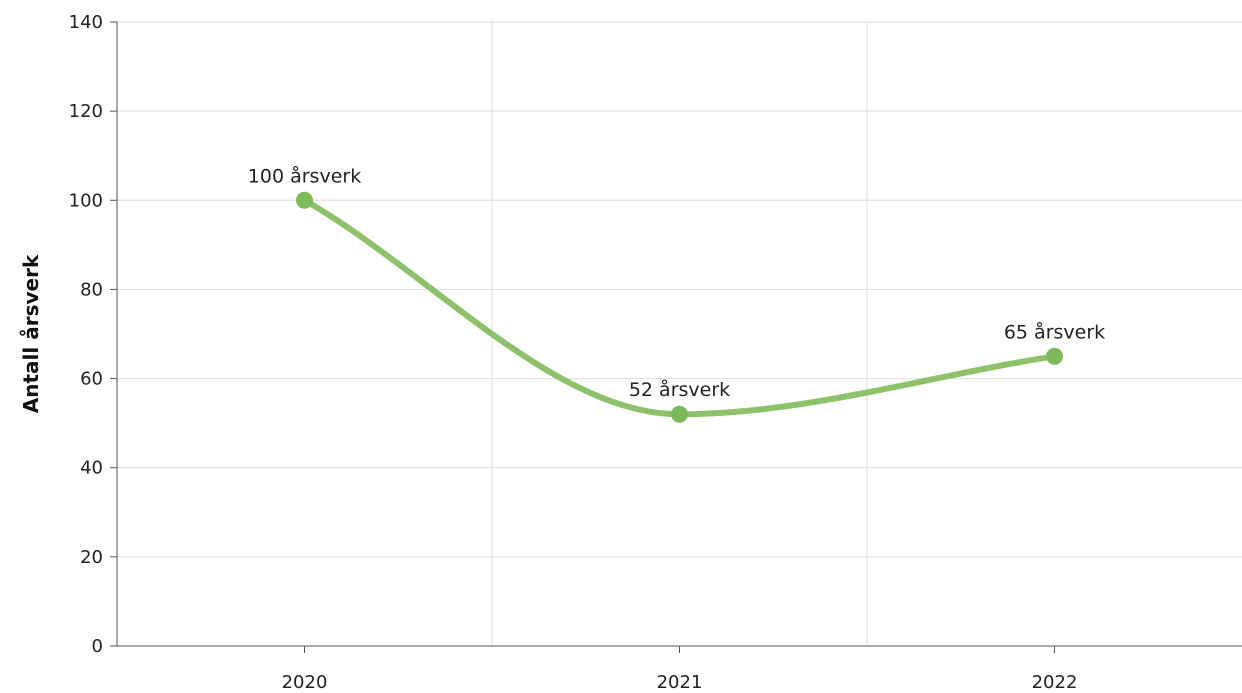 The image size is (1242, 693). I want to click on y-tick-label: 80, so click(91, 289).